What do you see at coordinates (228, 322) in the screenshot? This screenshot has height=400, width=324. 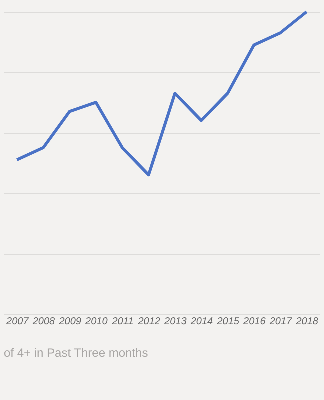 I see `x-tick-label: 2015` at bounding box center [228, 322].